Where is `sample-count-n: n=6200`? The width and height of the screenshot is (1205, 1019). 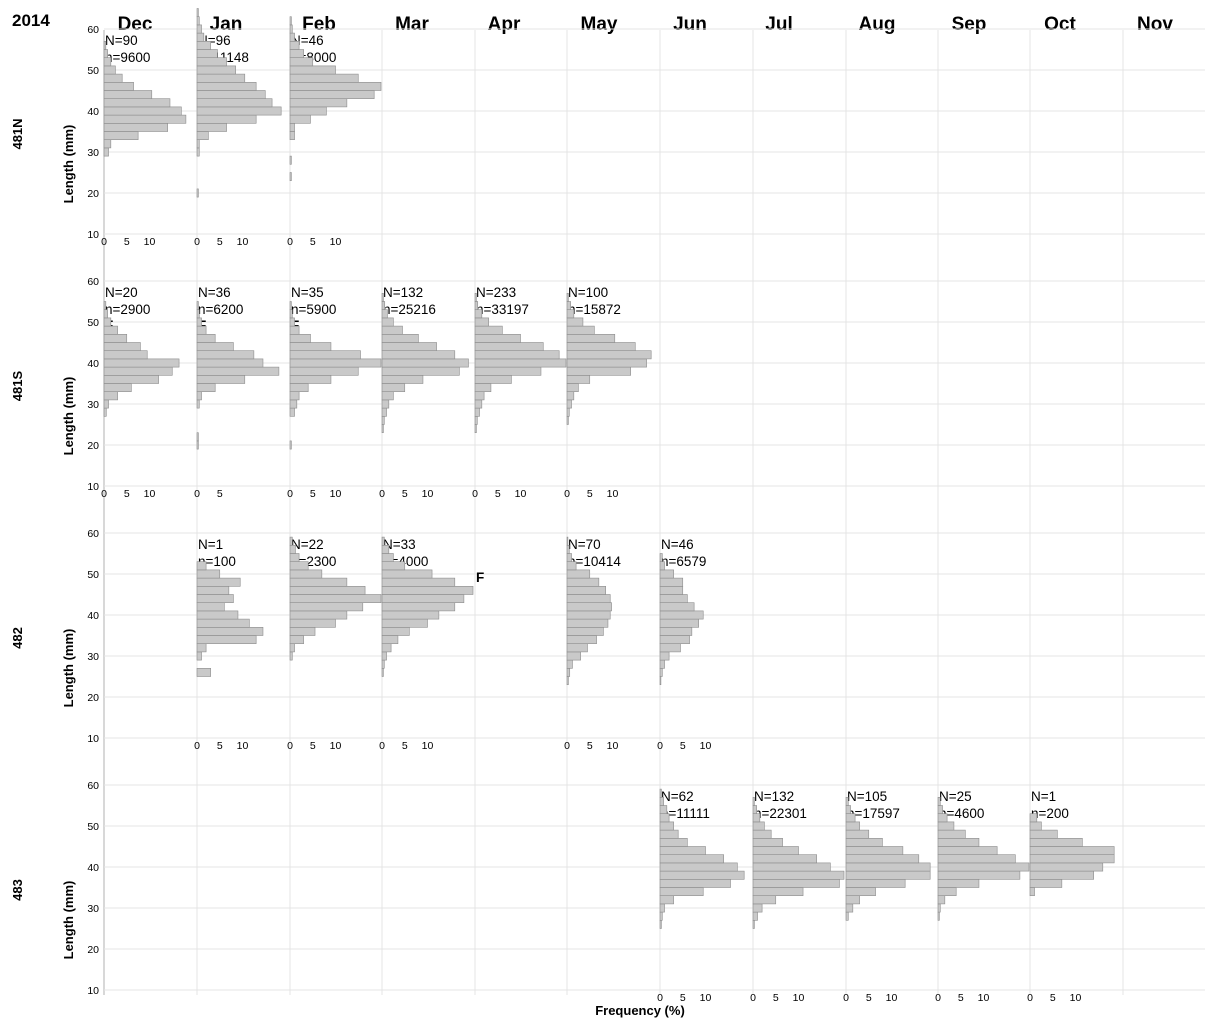 sample-count-n: n=6200 is located at coordinates (220, 309).